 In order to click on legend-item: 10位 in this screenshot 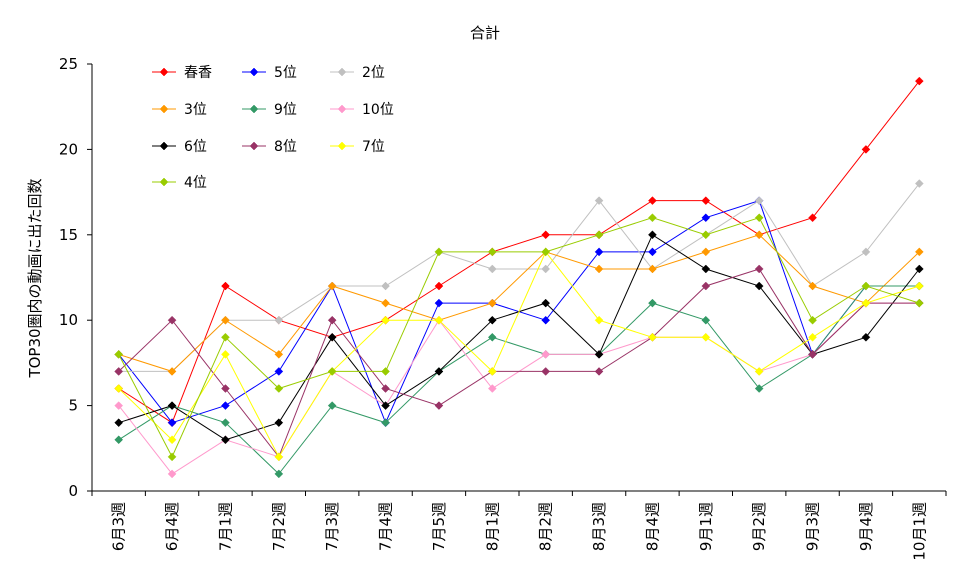, I will do `click(362, 110)`.